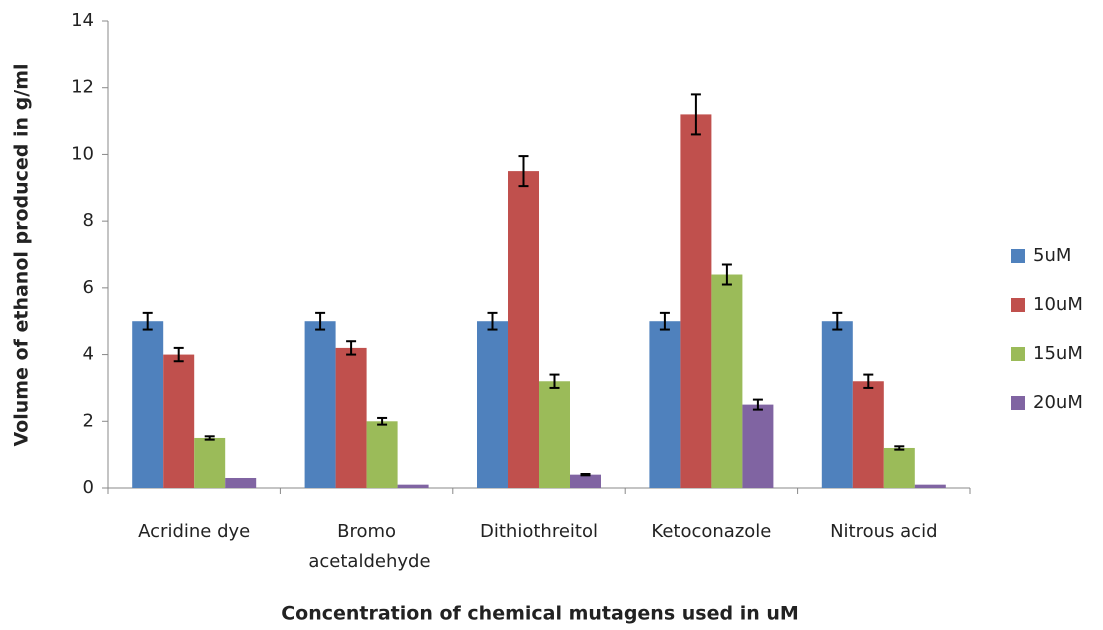  What do you see at coordinates (711, 531) in the screenshot?
I see `x-tick-label: Ketoconazole` at bounding box center [711, 531].